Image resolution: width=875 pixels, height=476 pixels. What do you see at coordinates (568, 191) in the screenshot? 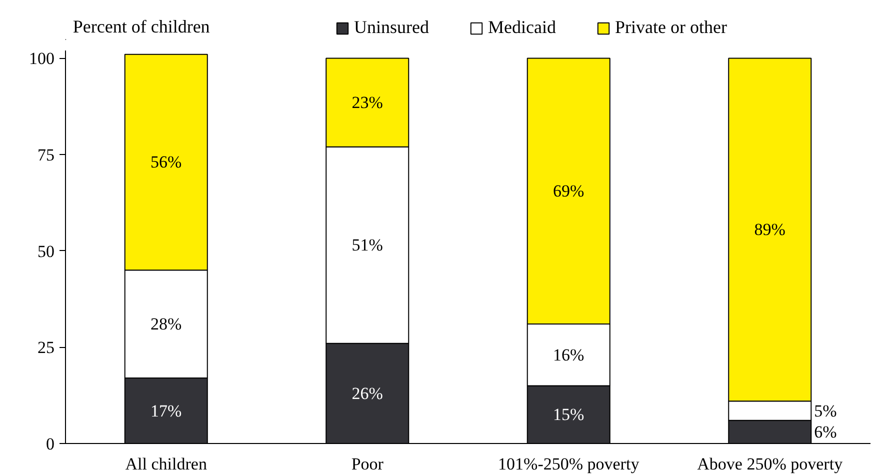
I see `data-label: 69%` at bounding box center [568, 191].